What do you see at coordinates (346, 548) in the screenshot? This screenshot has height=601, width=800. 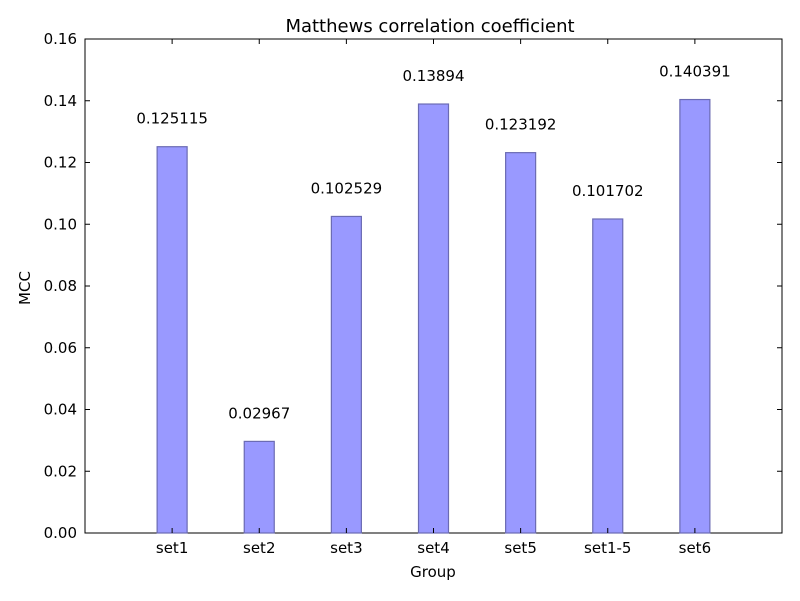 I see `x-tick-label-set3: set3` at bounding box center [346, 548].